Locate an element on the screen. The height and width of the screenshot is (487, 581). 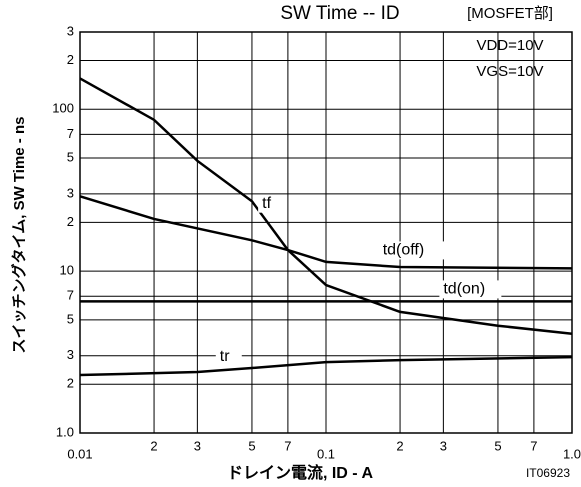
series-label: tf is located at coordinates (266, 203).